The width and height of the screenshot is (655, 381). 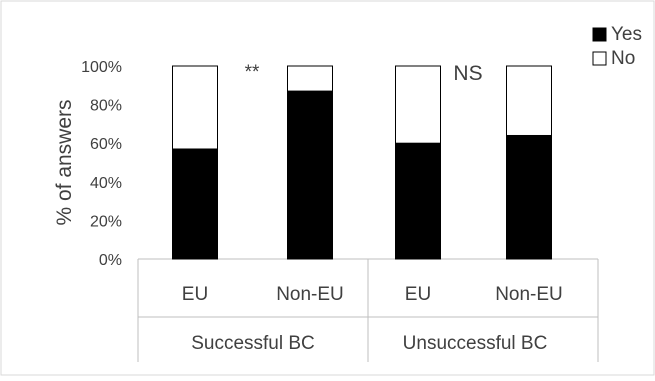 I want to click on legend-label-no: No, so click(x=623, y=58).